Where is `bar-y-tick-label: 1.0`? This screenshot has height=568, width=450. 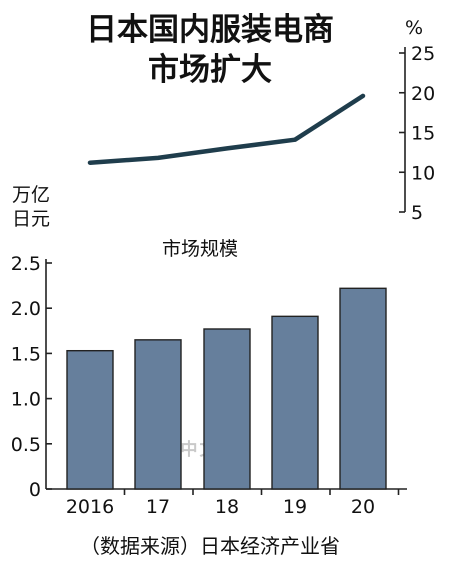
bar-y-tick-label: 1.0 is located at coordinates (26, 400).